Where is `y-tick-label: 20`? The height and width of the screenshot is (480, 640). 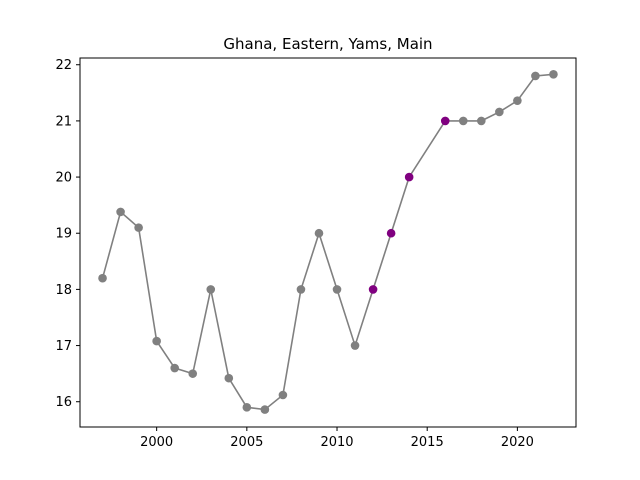
y-tick-label: 20 is located at coordinates (63, 178).